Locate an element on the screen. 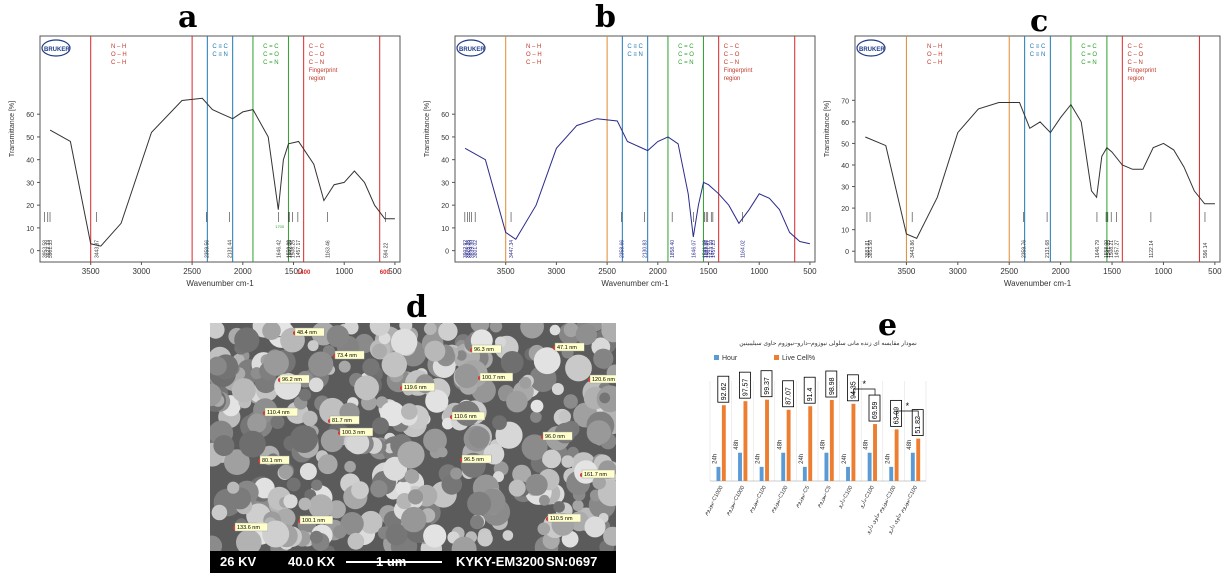 The height and width of the screenshot is (573, 1222). sem-size-label: 96.3 nm is located at coordinates (484, 350).